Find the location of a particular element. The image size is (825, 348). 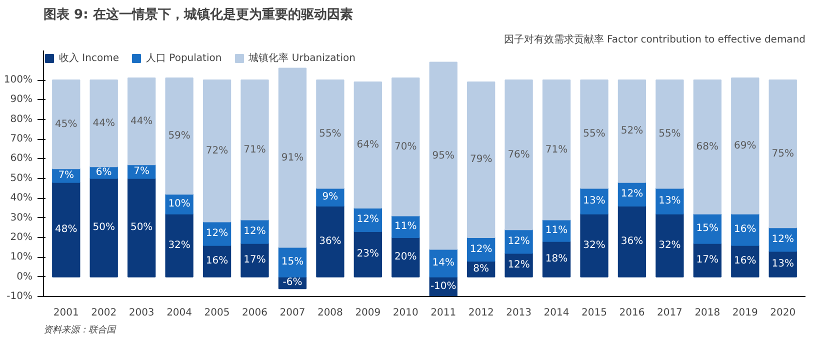

y-tick-label: 60% is located at coordinates (21, 158).